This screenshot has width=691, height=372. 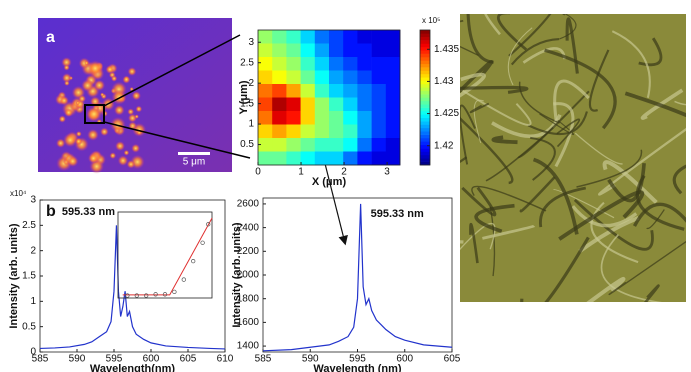 What do you see at coordinates (431, 20) in the screenshot?
I see `colorbar-multiplier: x 10⁵` at bounding box center [431, 20].